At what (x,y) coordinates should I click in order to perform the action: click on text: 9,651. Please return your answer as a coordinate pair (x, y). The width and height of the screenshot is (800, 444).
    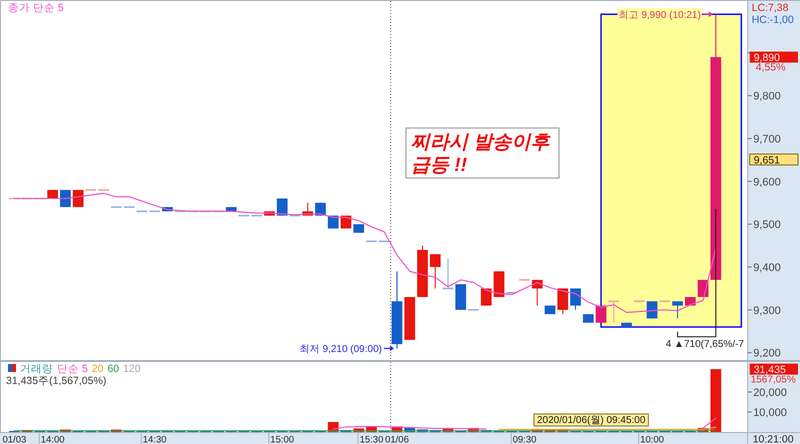
    Looking at the image, I should click on (767, 160).